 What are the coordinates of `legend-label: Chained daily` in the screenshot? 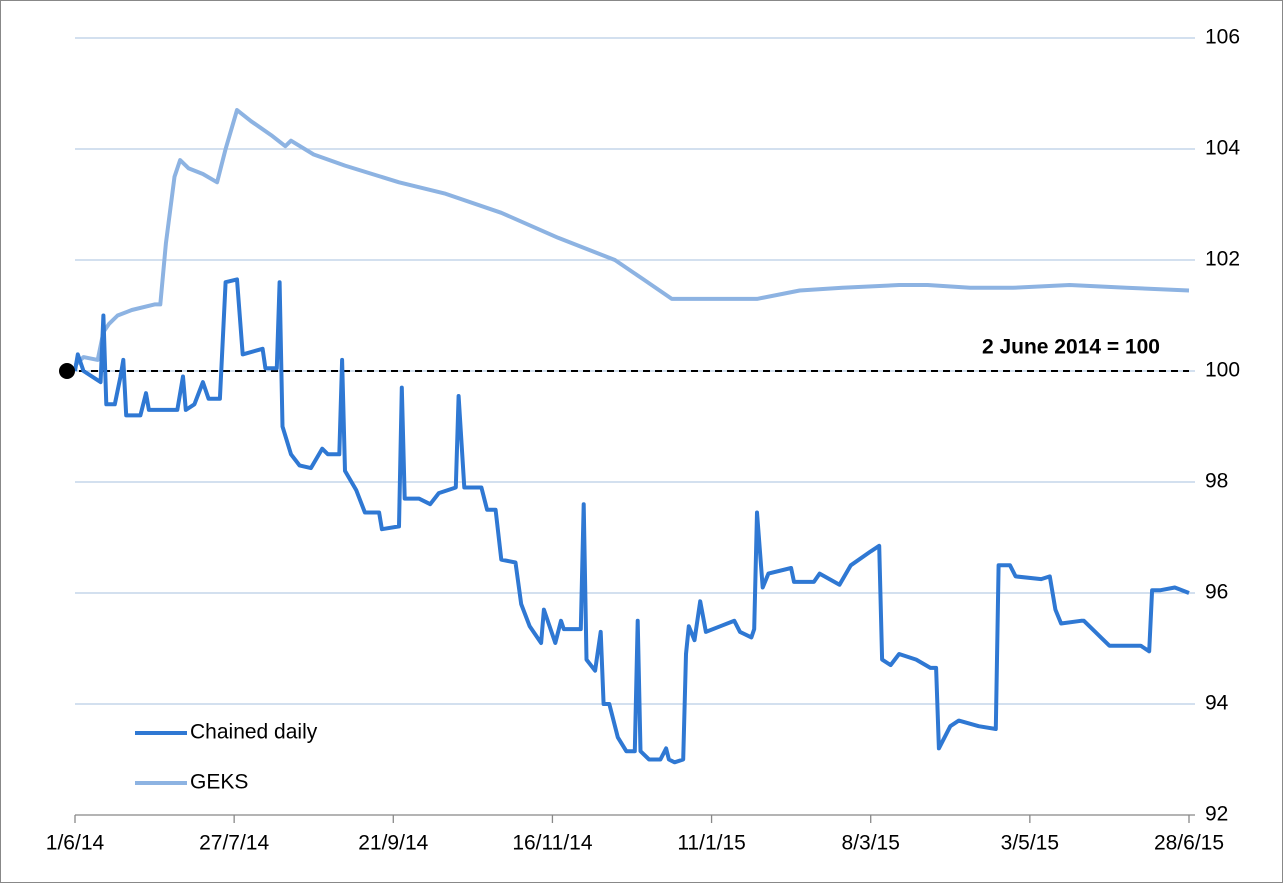 It's located at (254, 732).